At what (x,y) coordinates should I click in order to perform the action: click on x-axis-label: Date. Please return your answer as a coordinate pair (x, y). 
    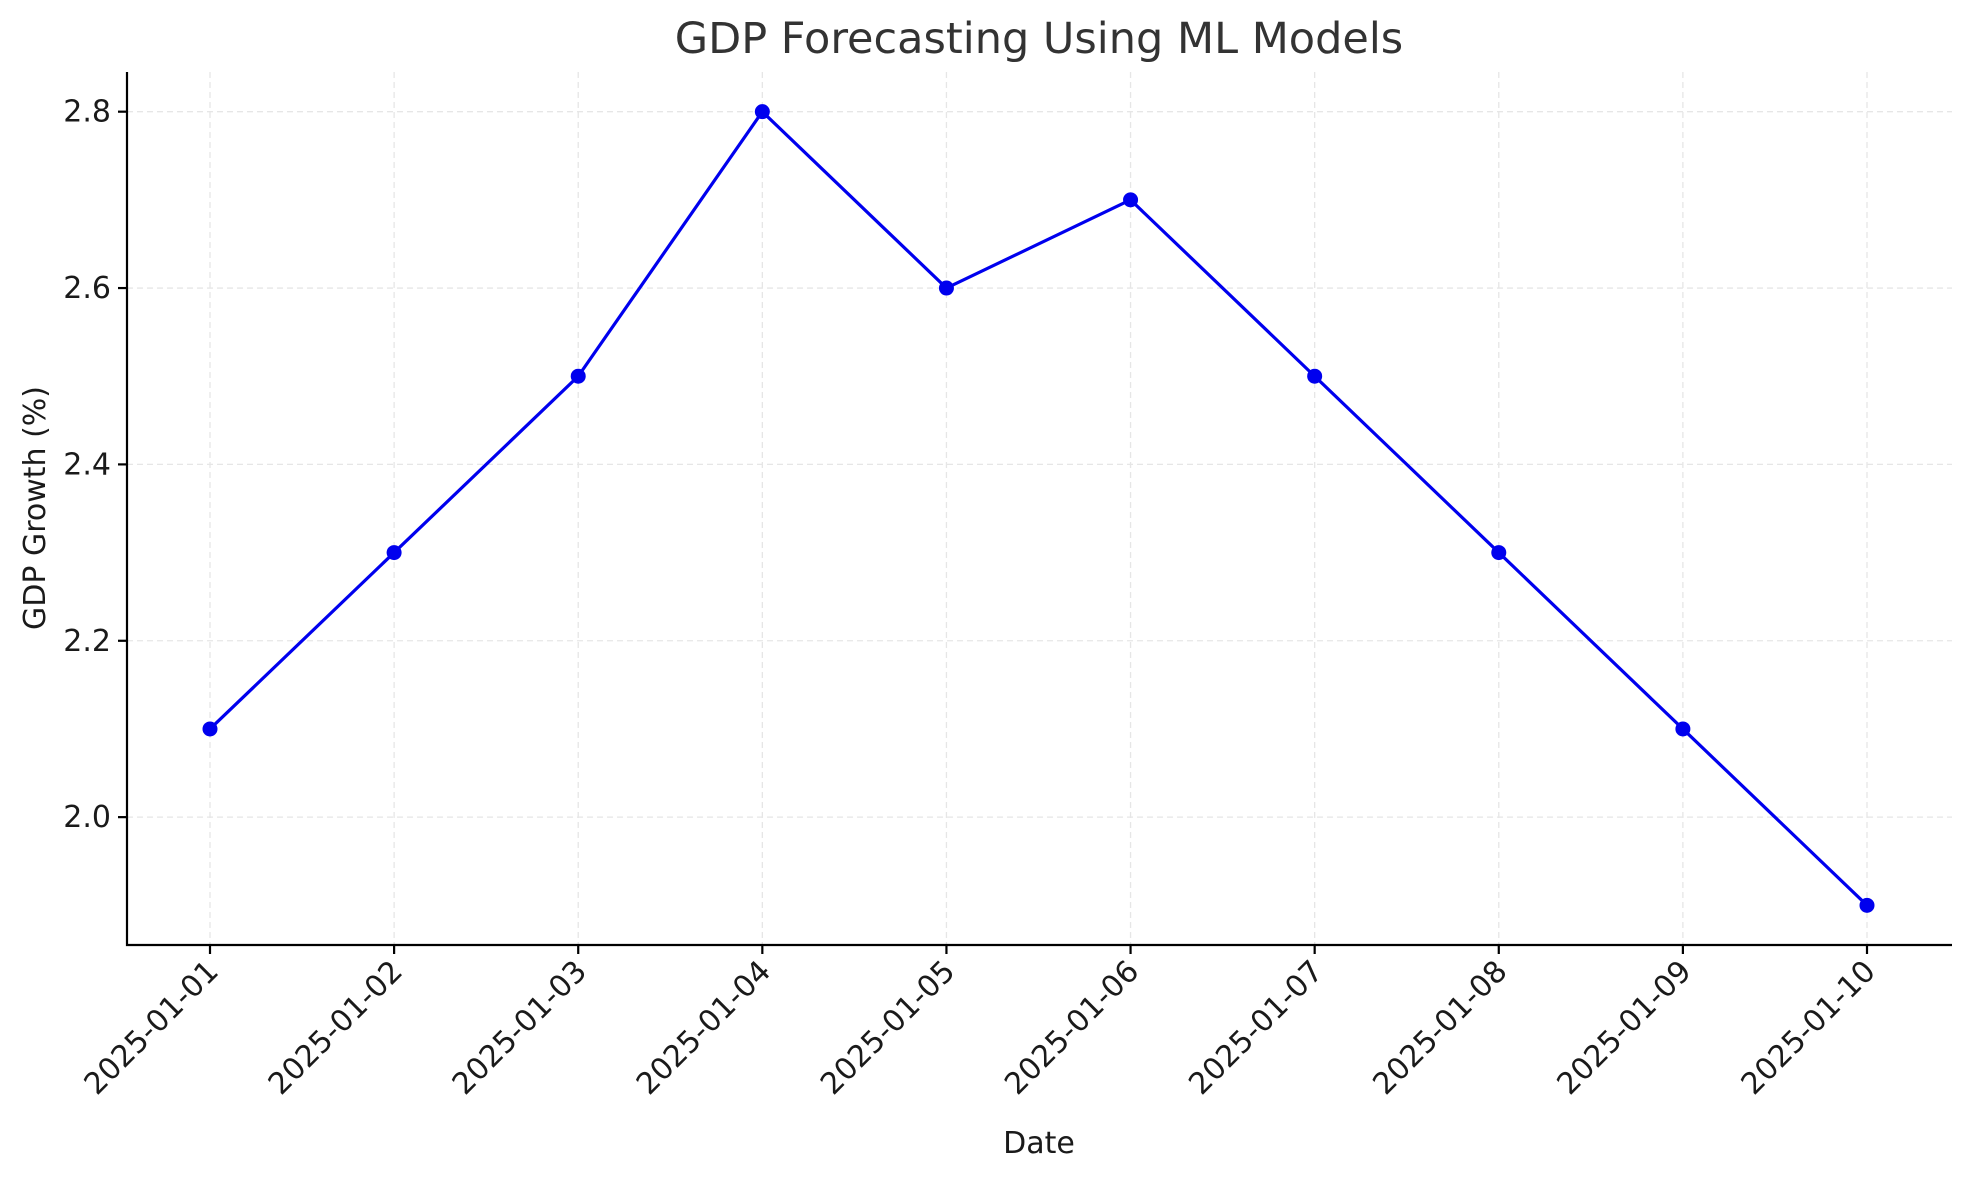
    Looking at the image, I should click on (1039, 1143).